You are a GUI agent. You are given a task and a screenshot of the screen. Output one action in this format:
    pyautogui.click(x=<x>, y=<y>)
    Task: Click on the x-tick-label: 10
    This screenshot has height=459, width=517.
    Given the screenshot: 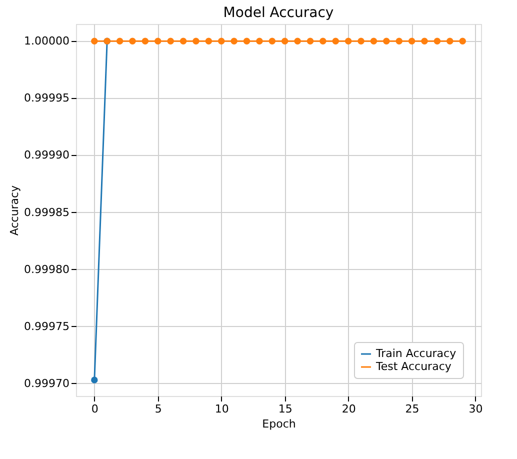 What is the action you would take?
    pyautogui.click(x=221, y=409)
    